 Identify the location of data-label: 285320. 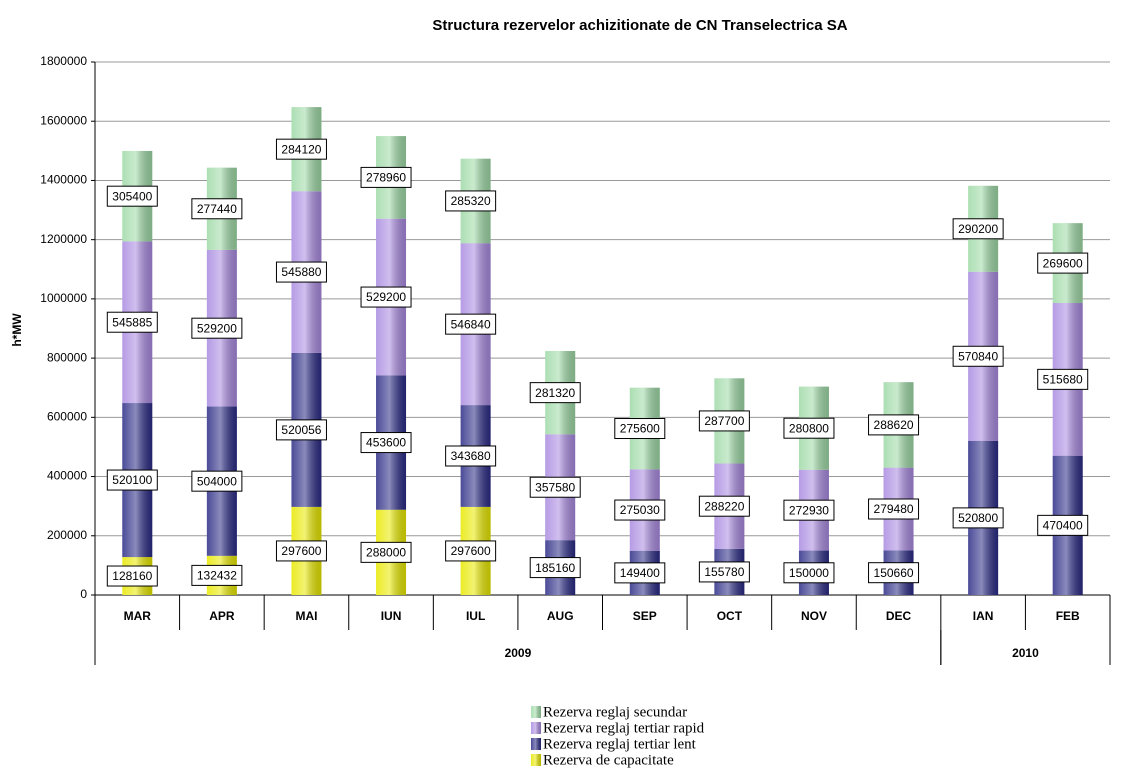
(471, 201).